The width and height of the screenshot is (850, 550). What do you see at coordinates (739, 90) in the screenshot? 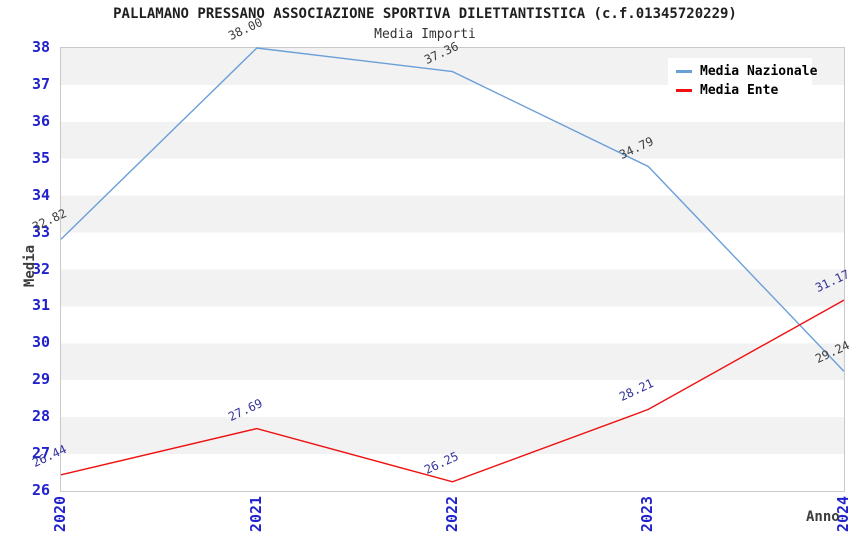
I see `legend-label: Media Ente` at bounding box center [739, 90].